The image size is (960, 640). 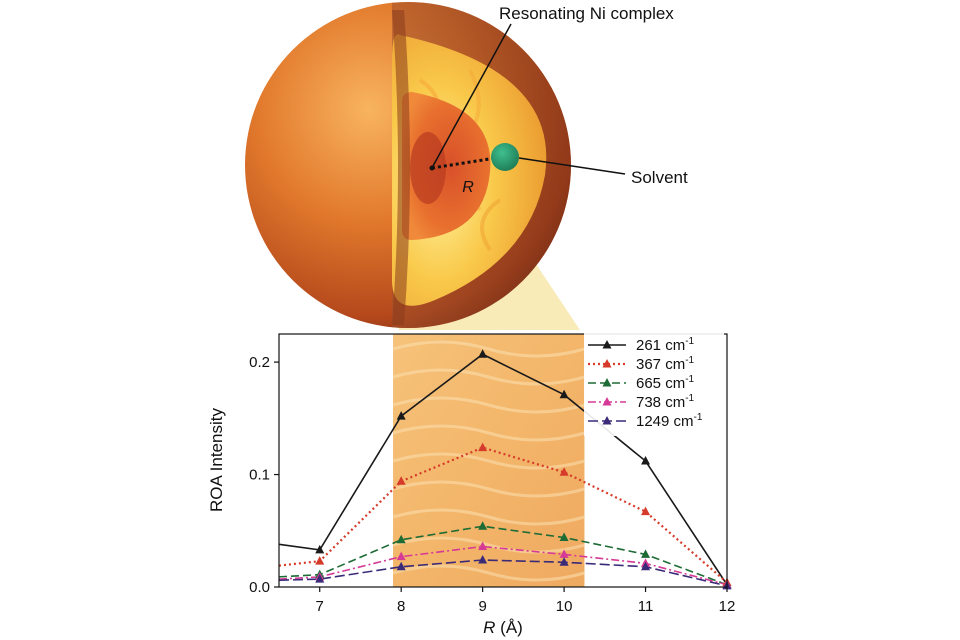 What do you see at coordinates (401, 606) in the screenshot?
I see `x-tick-label: 8` at bounding box center [401, 606].